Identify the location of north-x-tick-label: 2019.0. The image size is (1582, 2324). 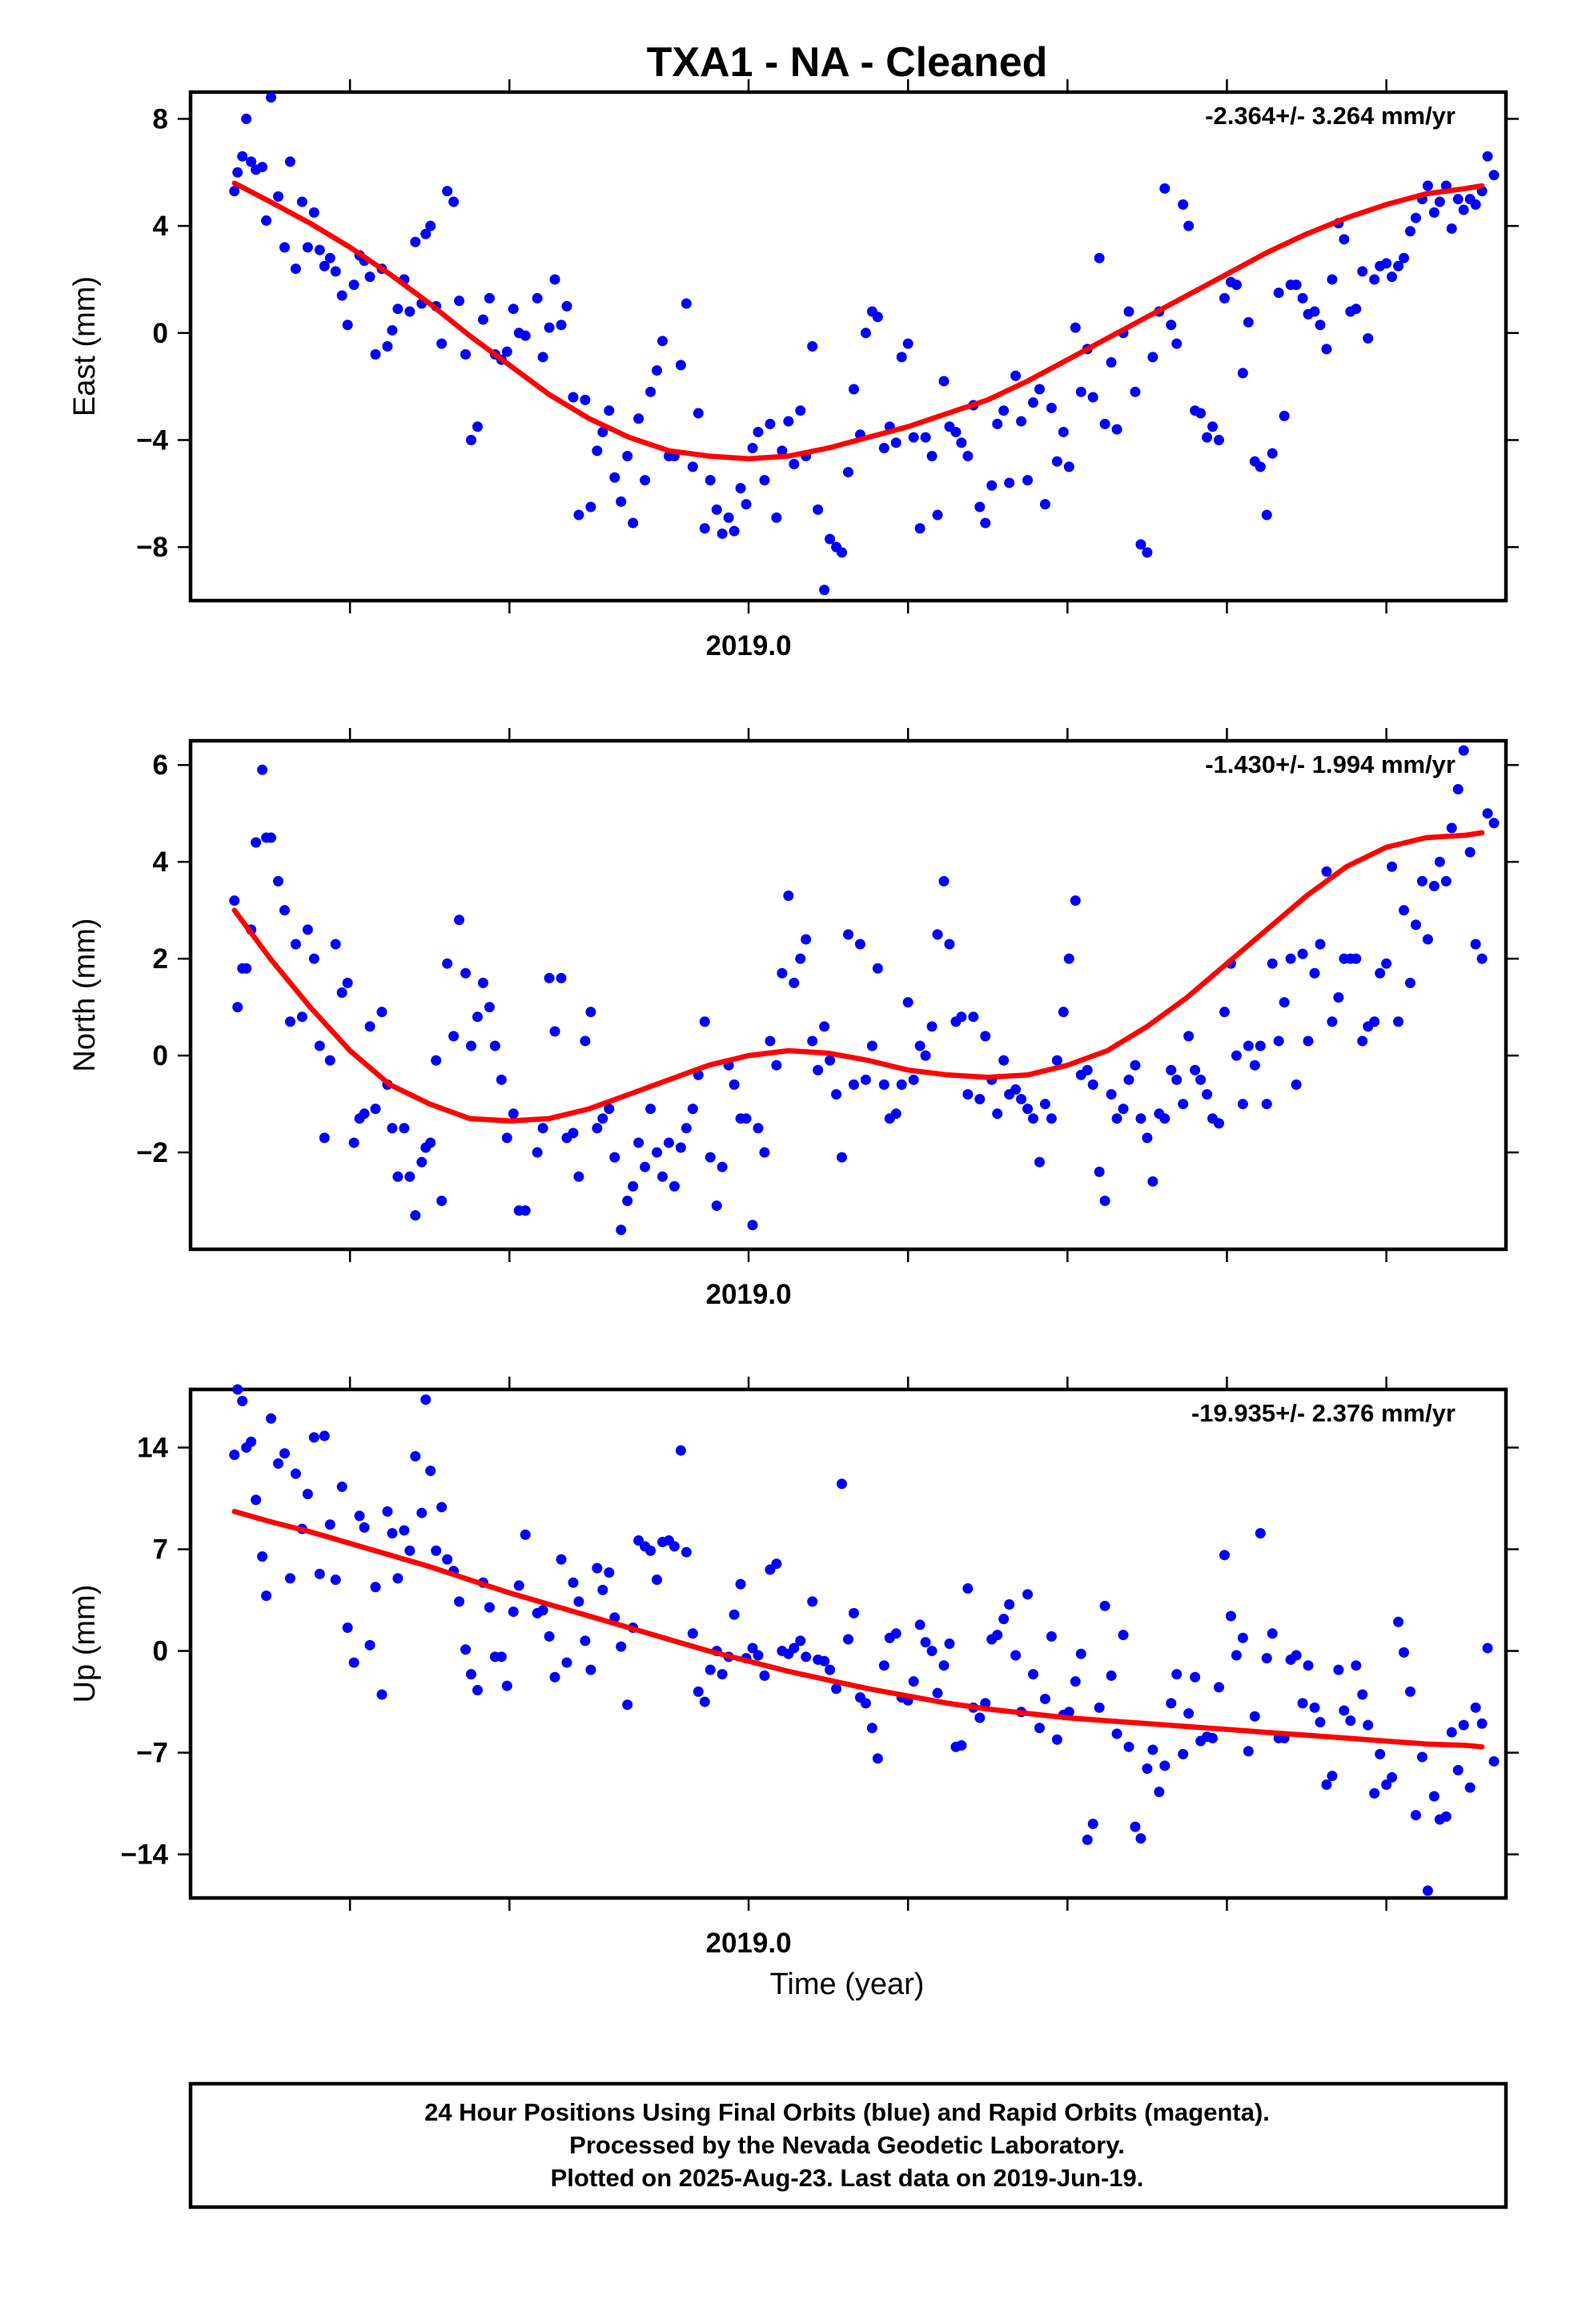
(748, 1294).